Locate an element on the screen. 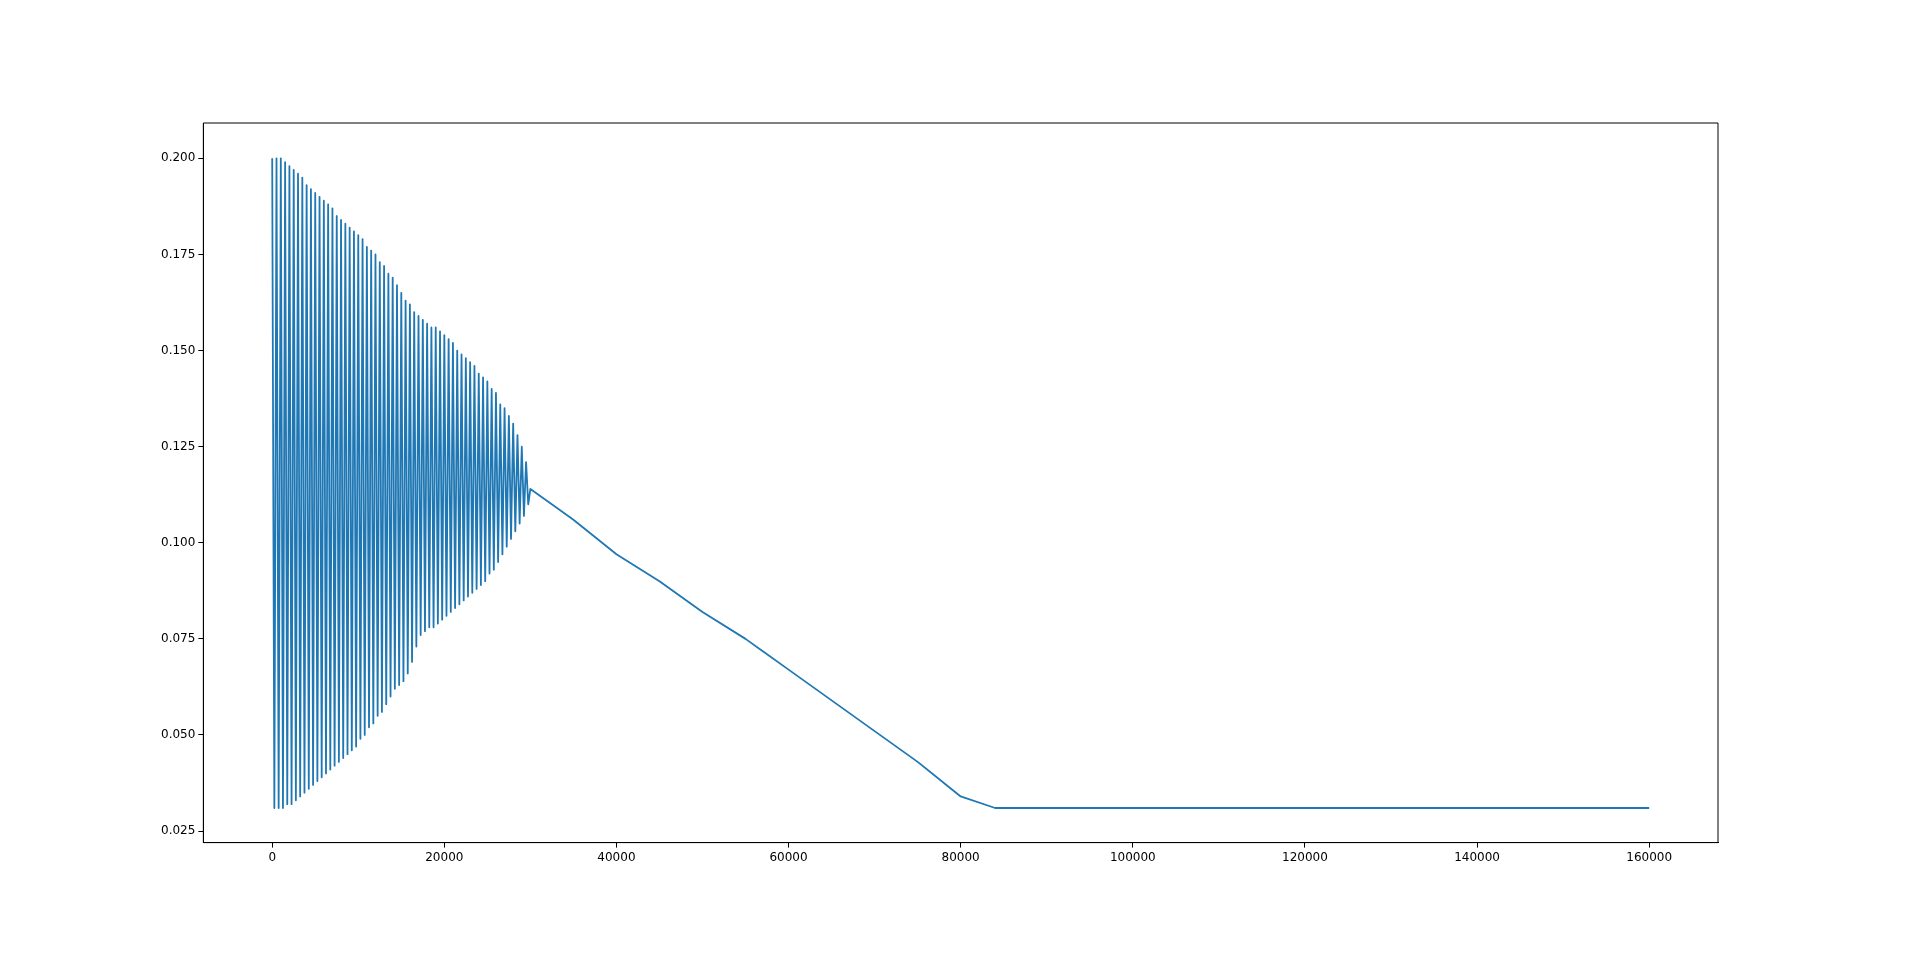 This screenshot has height=961, width=1920. x-tick-label: 140000 is located at coordinates (1477, 856).